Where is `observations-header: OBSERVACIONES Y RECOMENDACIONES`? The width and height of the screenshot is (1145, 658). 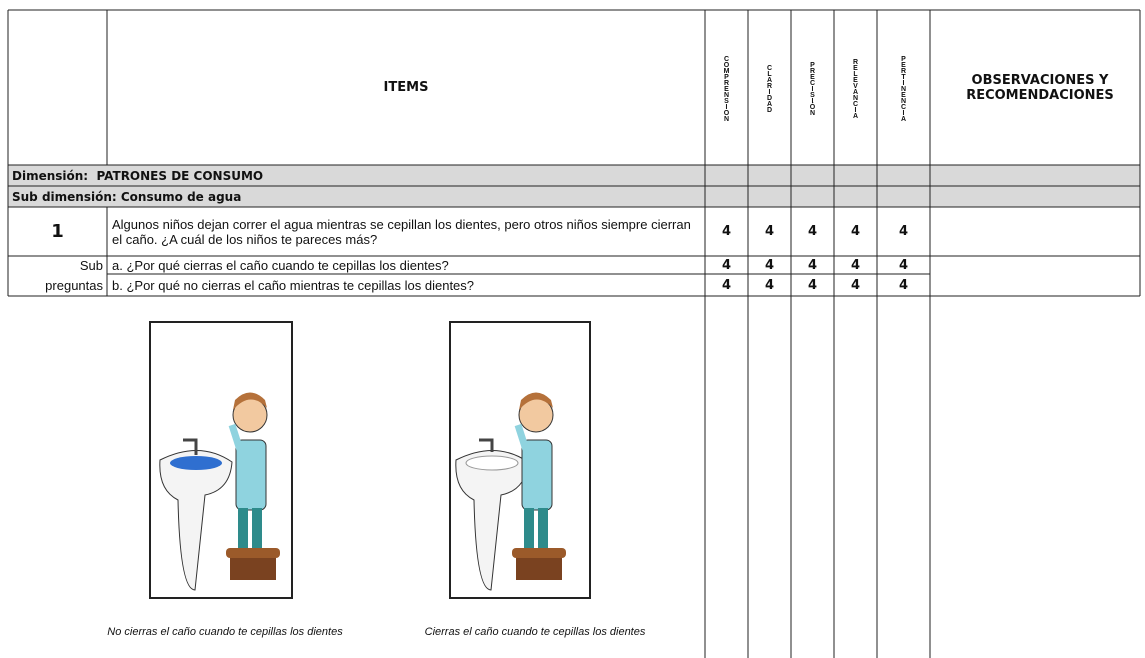 observations-header: OBSERVACIONES Y RECOMENDACIONES is located at coordinates (1040, 87).